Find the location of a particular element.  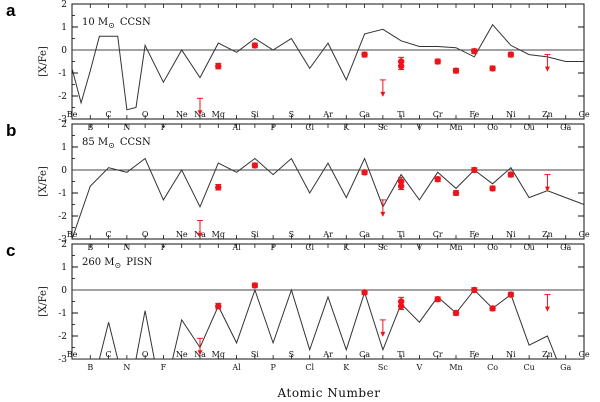

element-label-O: O is located at coordinates (145, 354).